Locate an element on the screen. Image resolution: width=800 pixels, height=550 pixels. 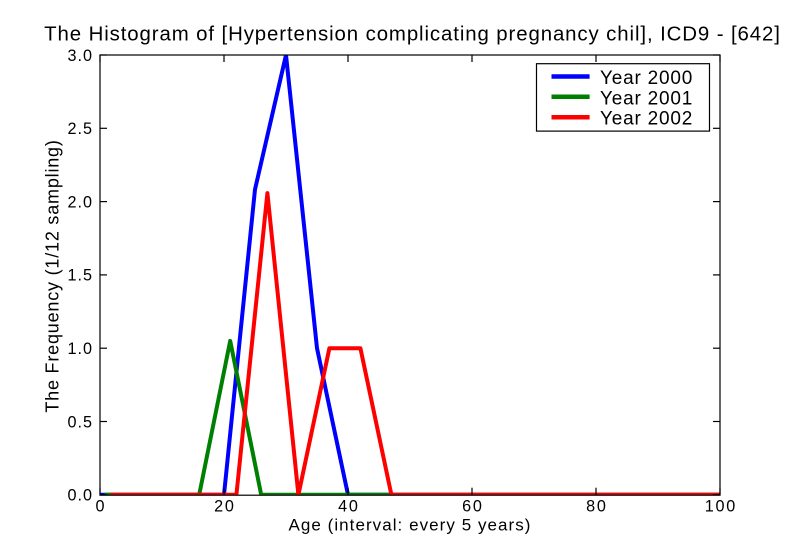
svg-text: 0.5 is located at coordinates (80, 422).